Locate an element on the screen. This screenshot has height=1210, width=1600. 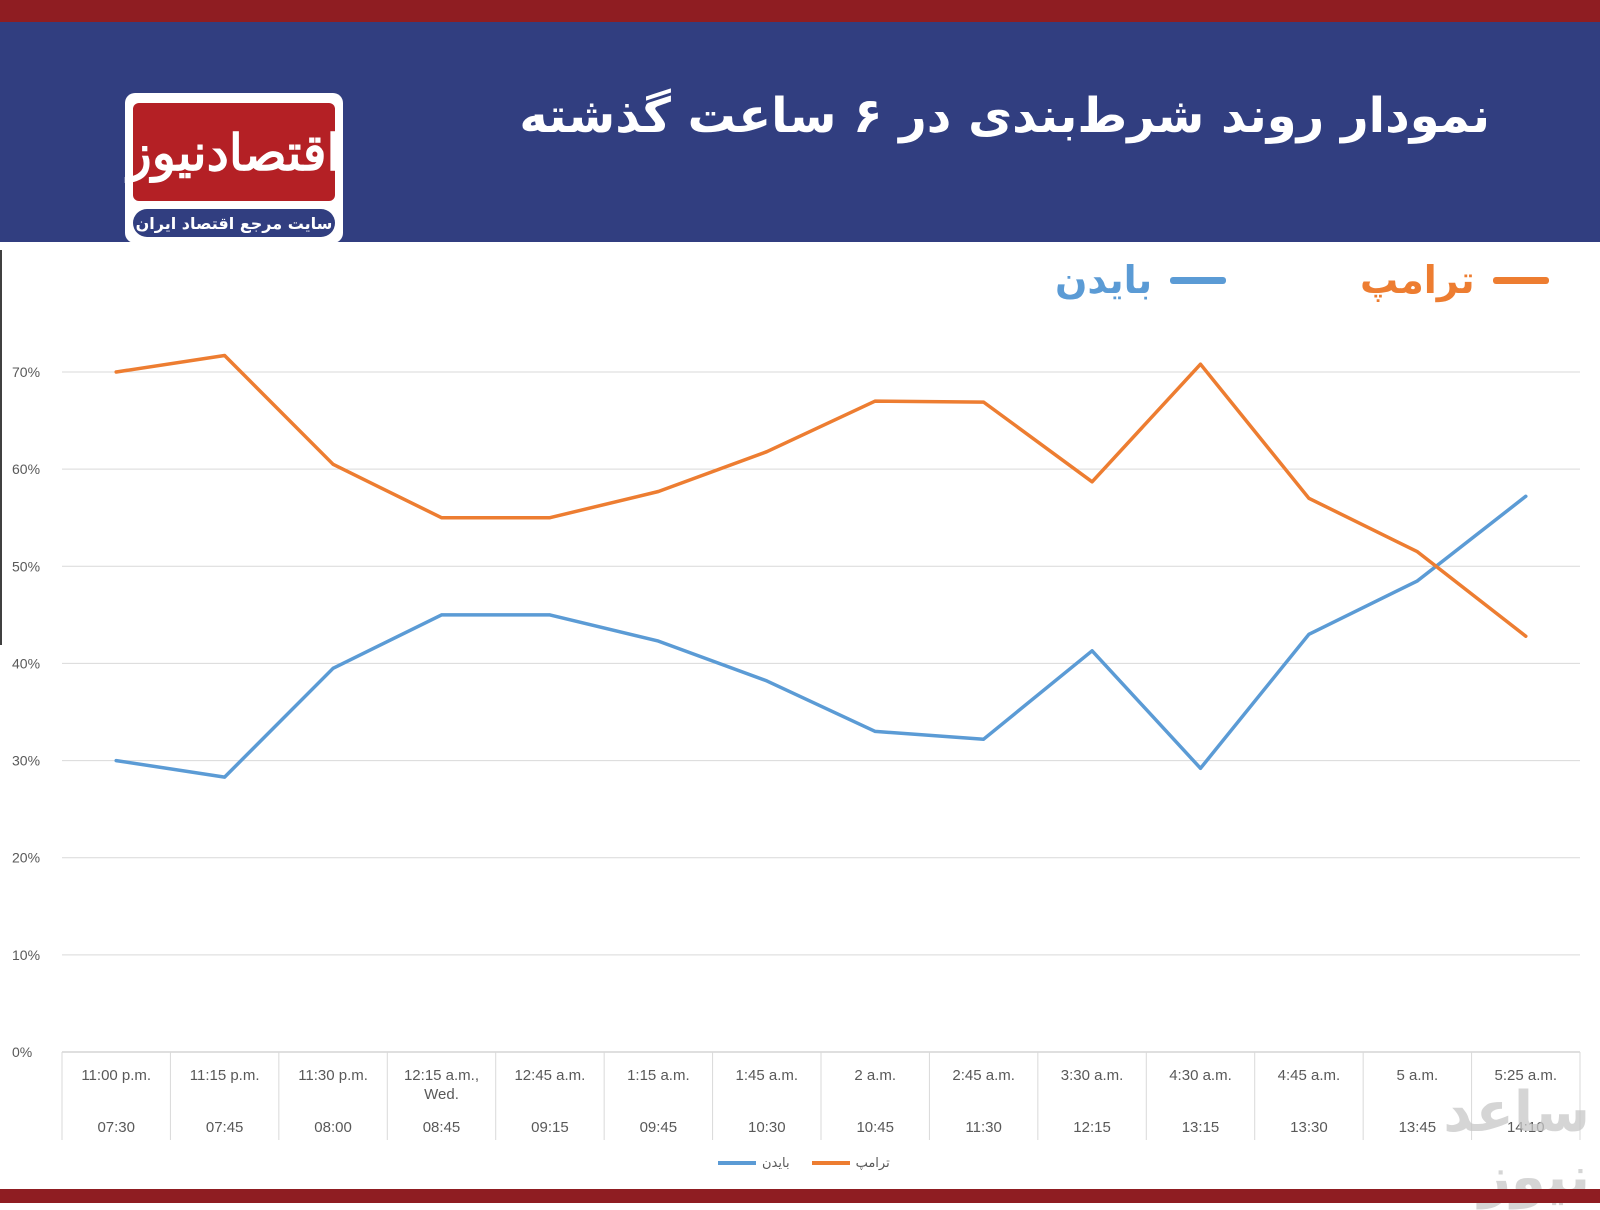
chart-legend-biden-label: بایدن is located at coordinates (776, 1163).